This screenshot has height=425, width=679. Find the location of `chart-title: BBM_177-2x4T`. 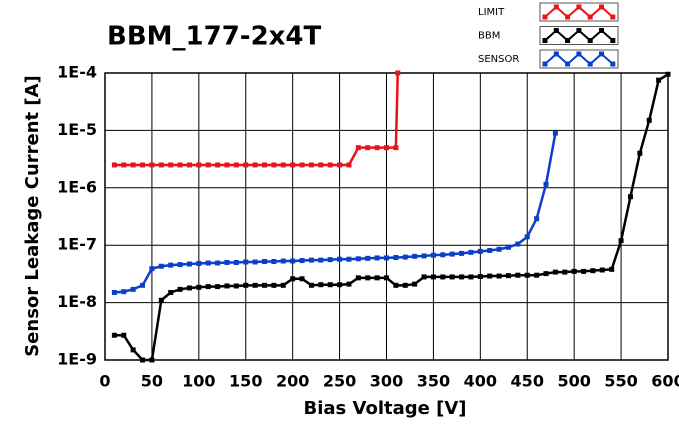

chart-title: BBM_177-2x4T is located at coordinates (214, 37).